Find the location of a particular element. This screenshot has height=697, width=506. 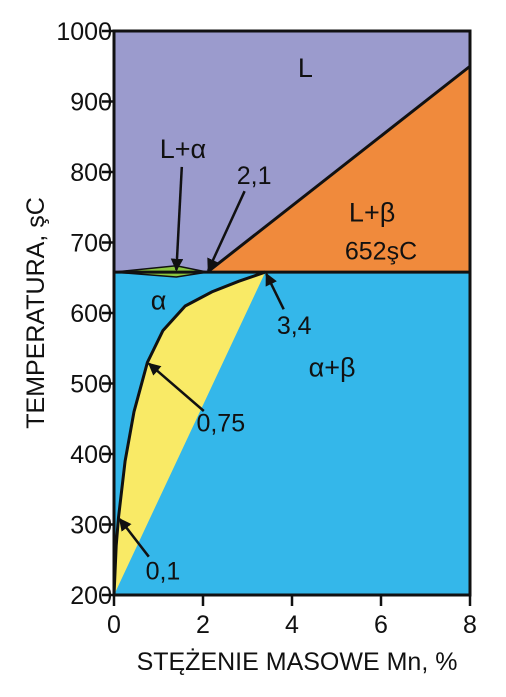

region-label: L is located at coordinates (305, 68).